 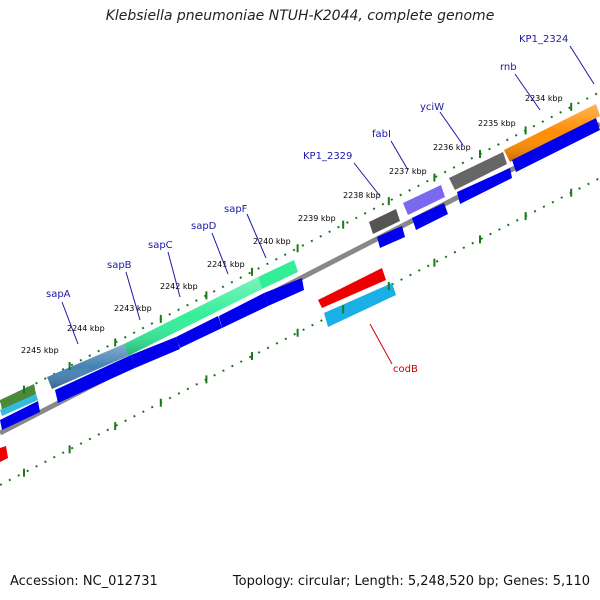 I want to click on gene-label: yciW, so click(x=432, y=107).